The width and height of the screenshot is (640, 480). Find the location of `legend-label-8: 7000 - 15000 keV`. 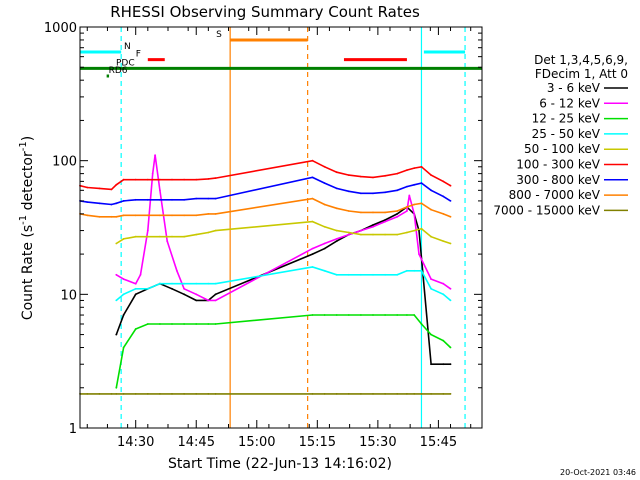

legend-label-8: 7000 - 15000 keV is located at coordinates (546, 210).